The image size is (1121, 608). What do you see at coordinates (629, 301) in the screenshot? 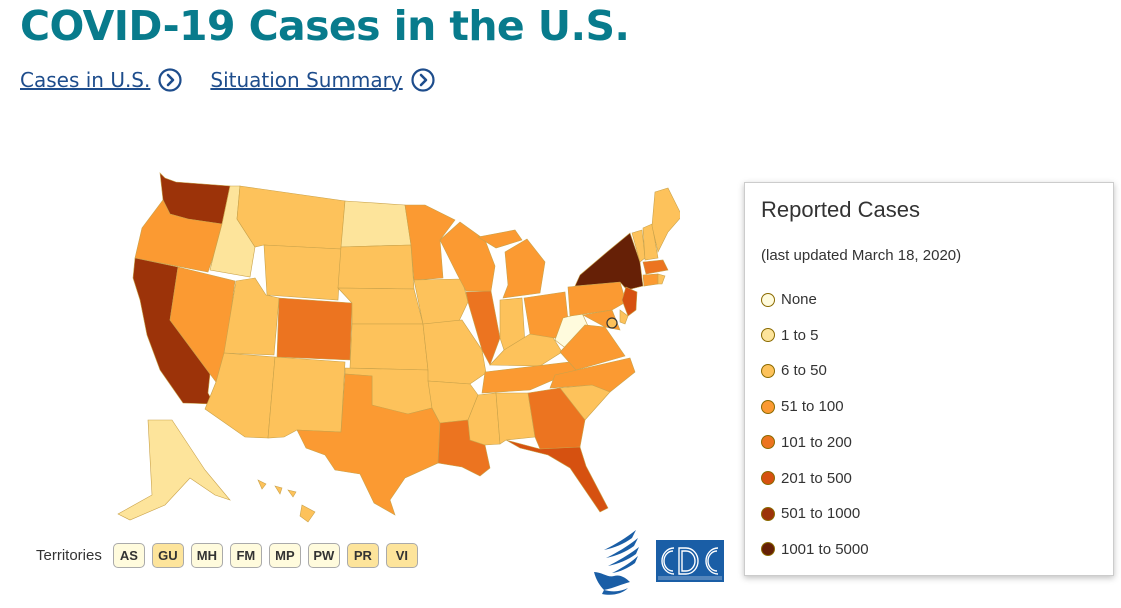
I see `state-nj` at bounding box center [629, 301].